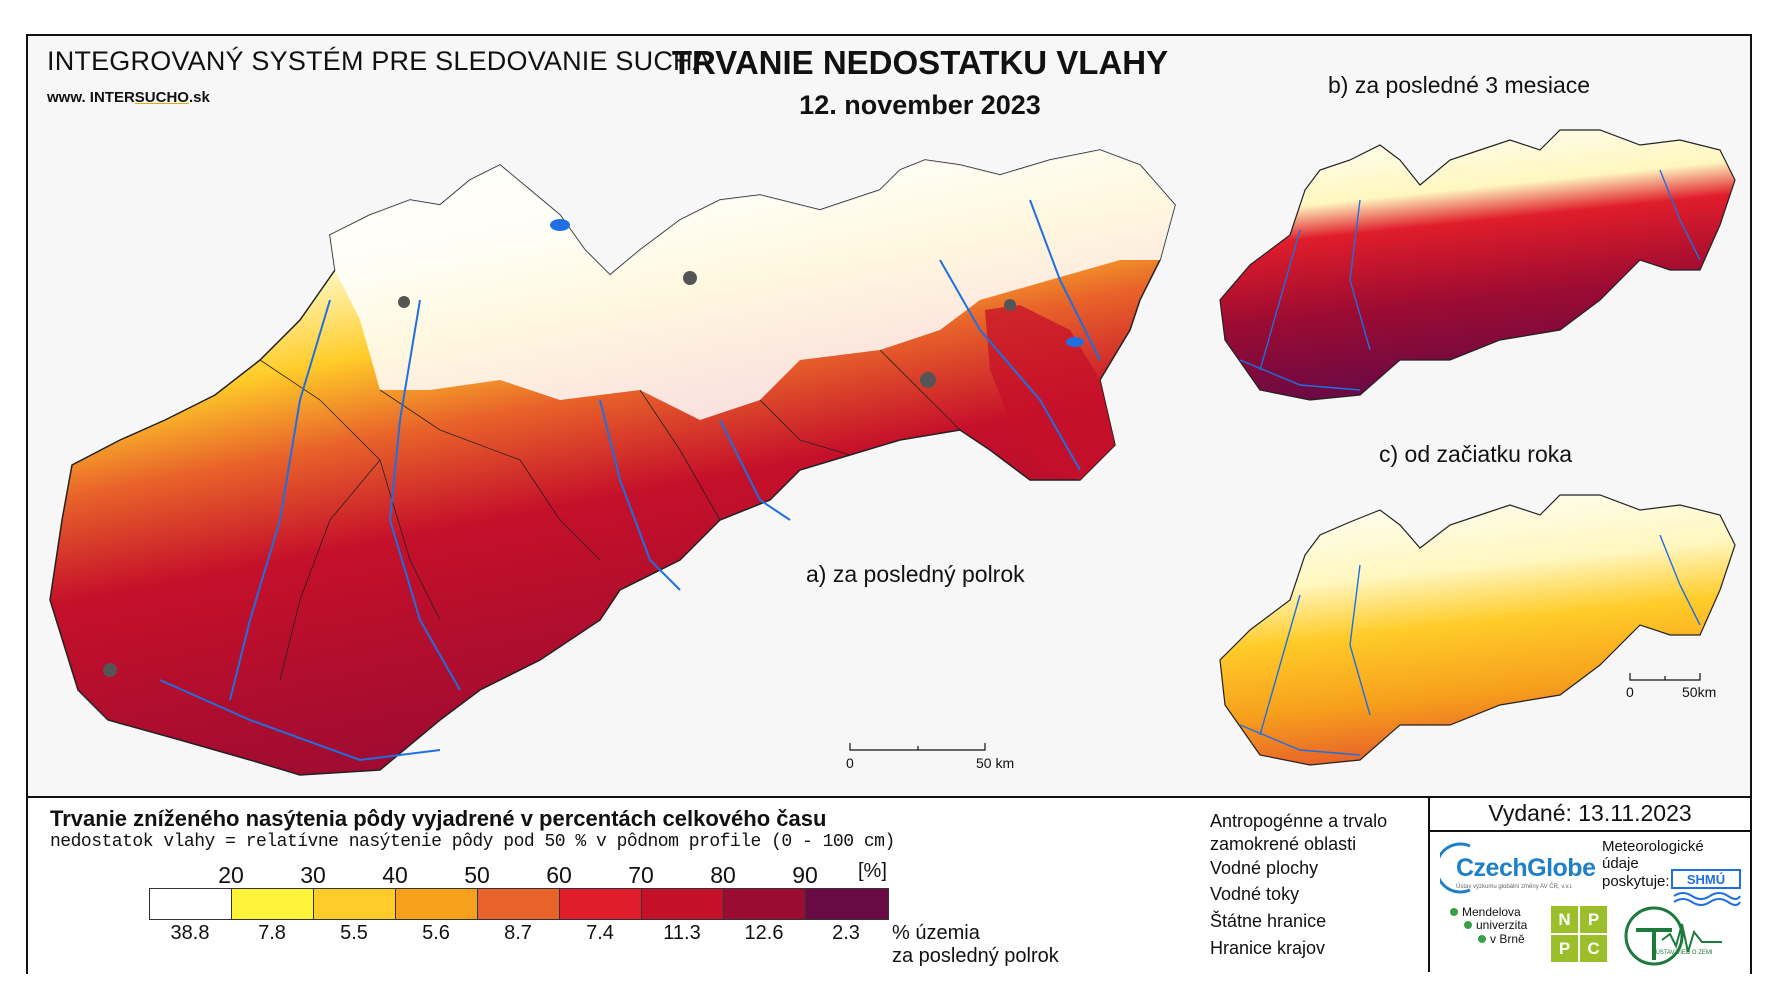 This screenshot has height=1003, width=1772. Describe the element at coordinates (128, 97) in the screenshot. I see `website-url: www. INTERSUCHO.sk` at that location.